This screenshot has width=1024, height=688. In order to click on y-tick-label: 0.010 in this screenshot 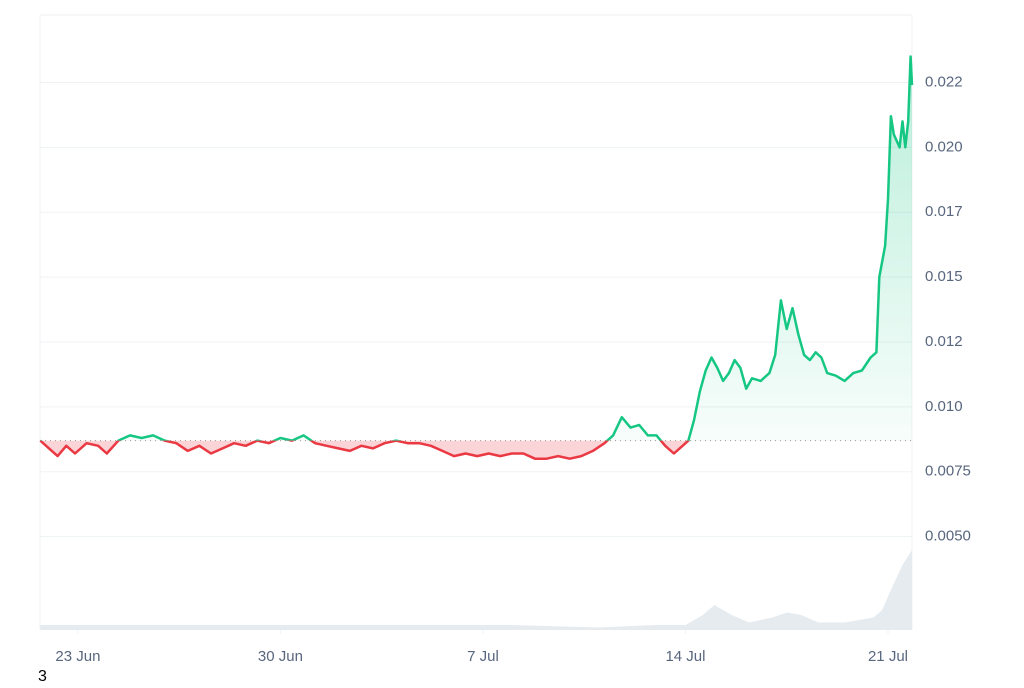, I will do `click(944, 406)`.